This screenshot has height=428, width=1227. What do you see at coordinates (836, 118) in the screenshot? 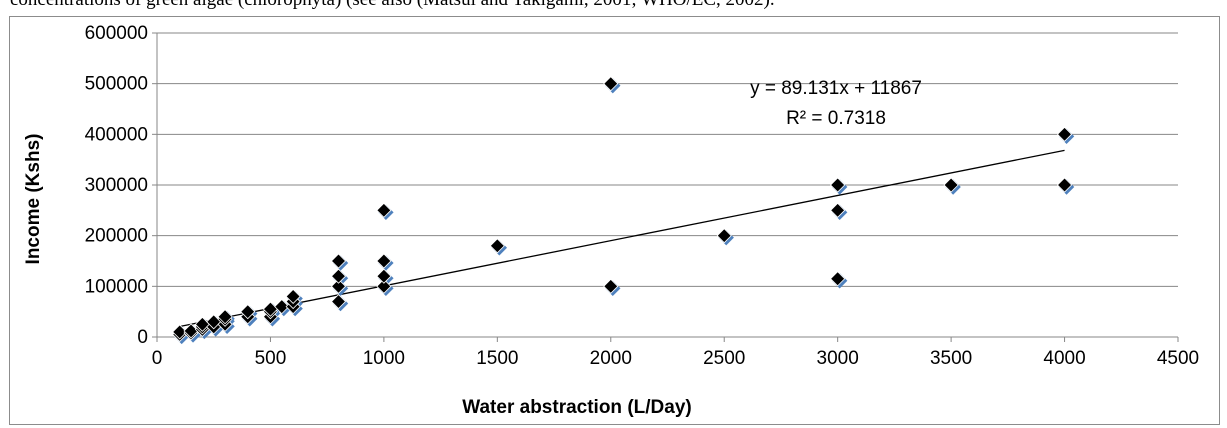
I see `trendline-r-squared: R² = 0.7318` at bounding box center [836, 118].